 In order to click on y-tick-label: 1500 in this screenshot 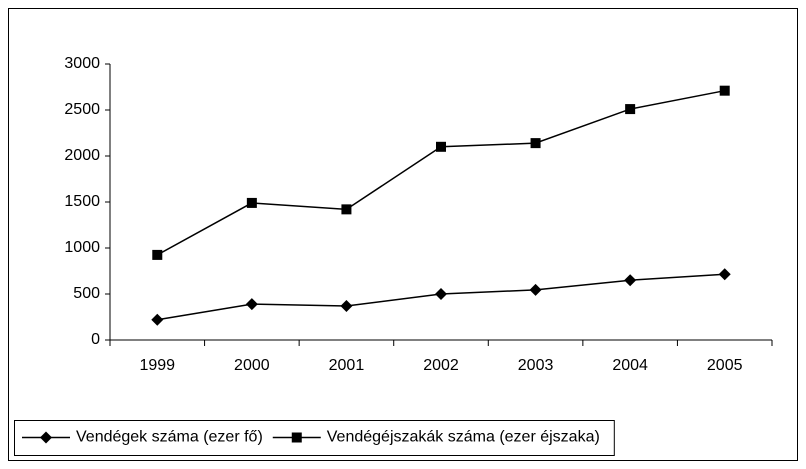, I will do `click(82, 201)`.